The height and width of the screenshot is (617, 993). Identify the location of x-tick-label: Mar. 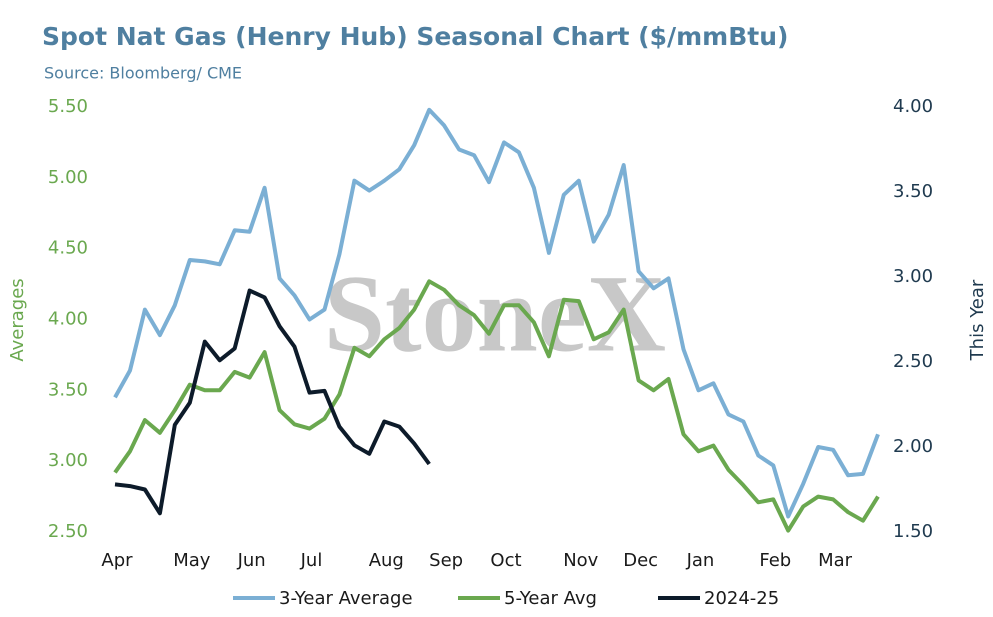
(835, 560).